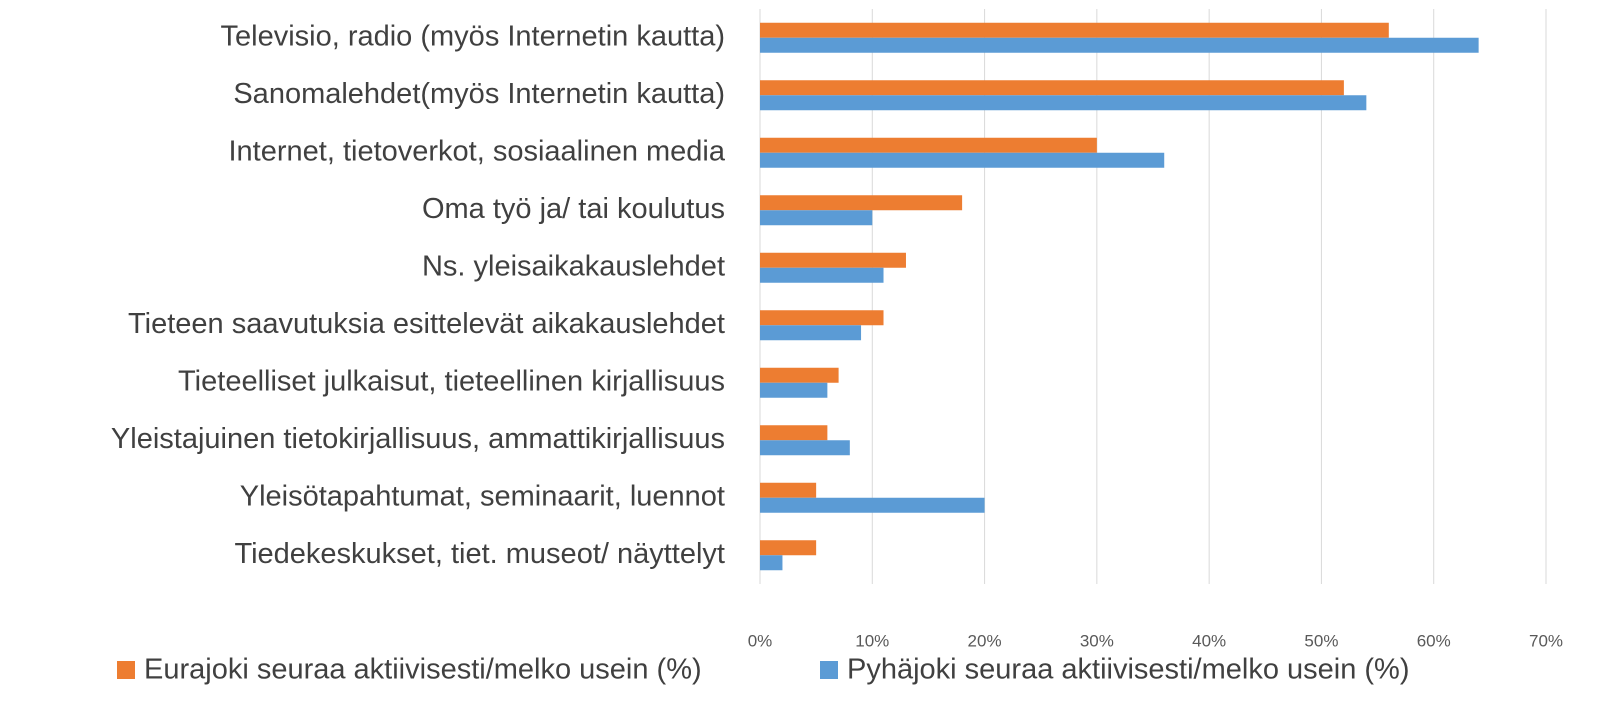 The width and height of the screenshot is (1622, 713). I want to click on y-tick-label: Internet, tietoverkot, sosiaalinen media, so click(477, 151).